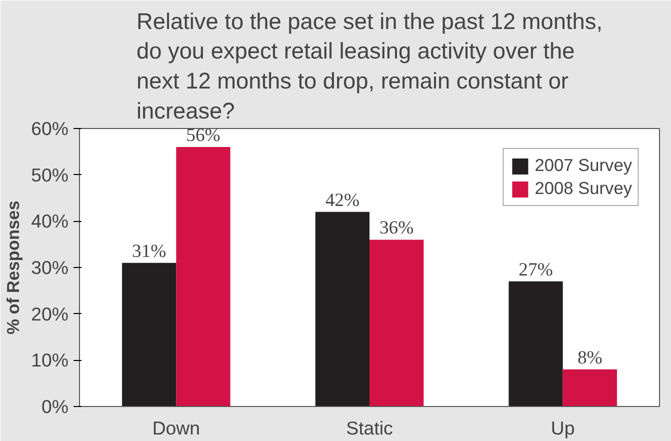 The height and width of the screenshot is (441, 671). What do you see at coordinates (583, 188) in the screenshot?
I see `legend-label: 2008 Survey` at bounding box center [583, 188].